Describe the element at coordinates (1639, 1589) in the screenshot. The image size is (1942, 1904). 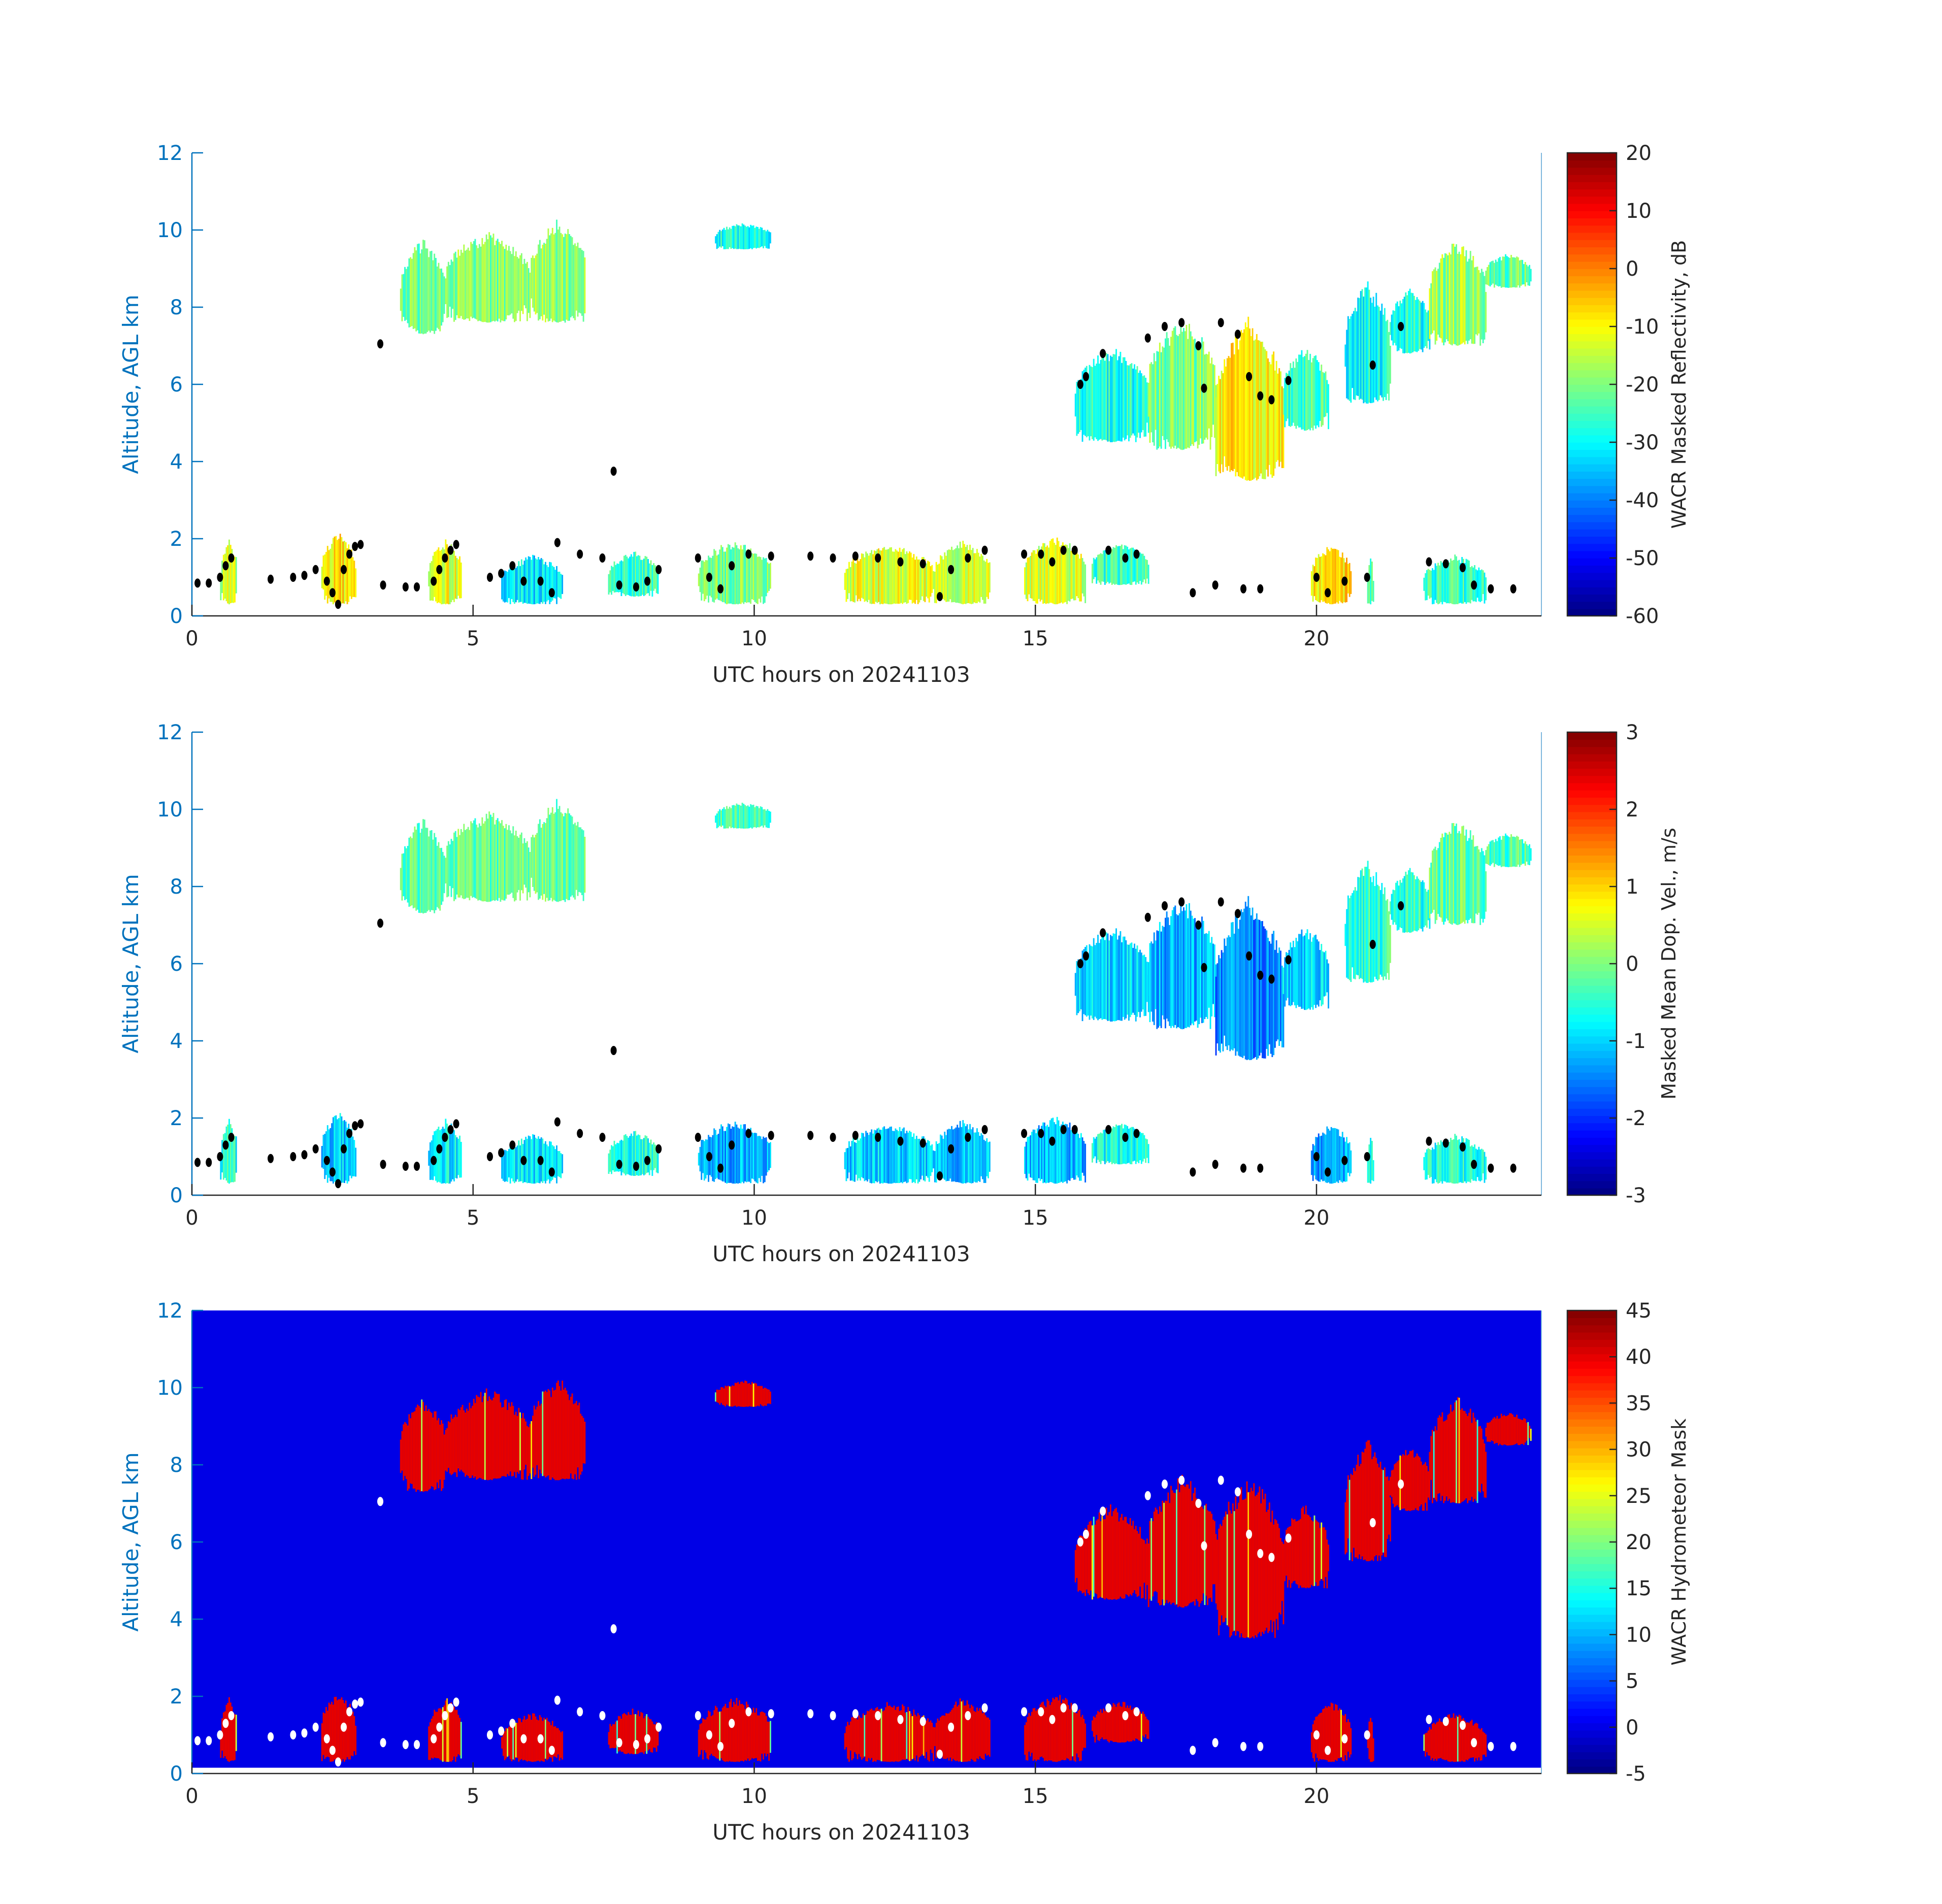
I see `colorbar-tick-label: 15` at that location.